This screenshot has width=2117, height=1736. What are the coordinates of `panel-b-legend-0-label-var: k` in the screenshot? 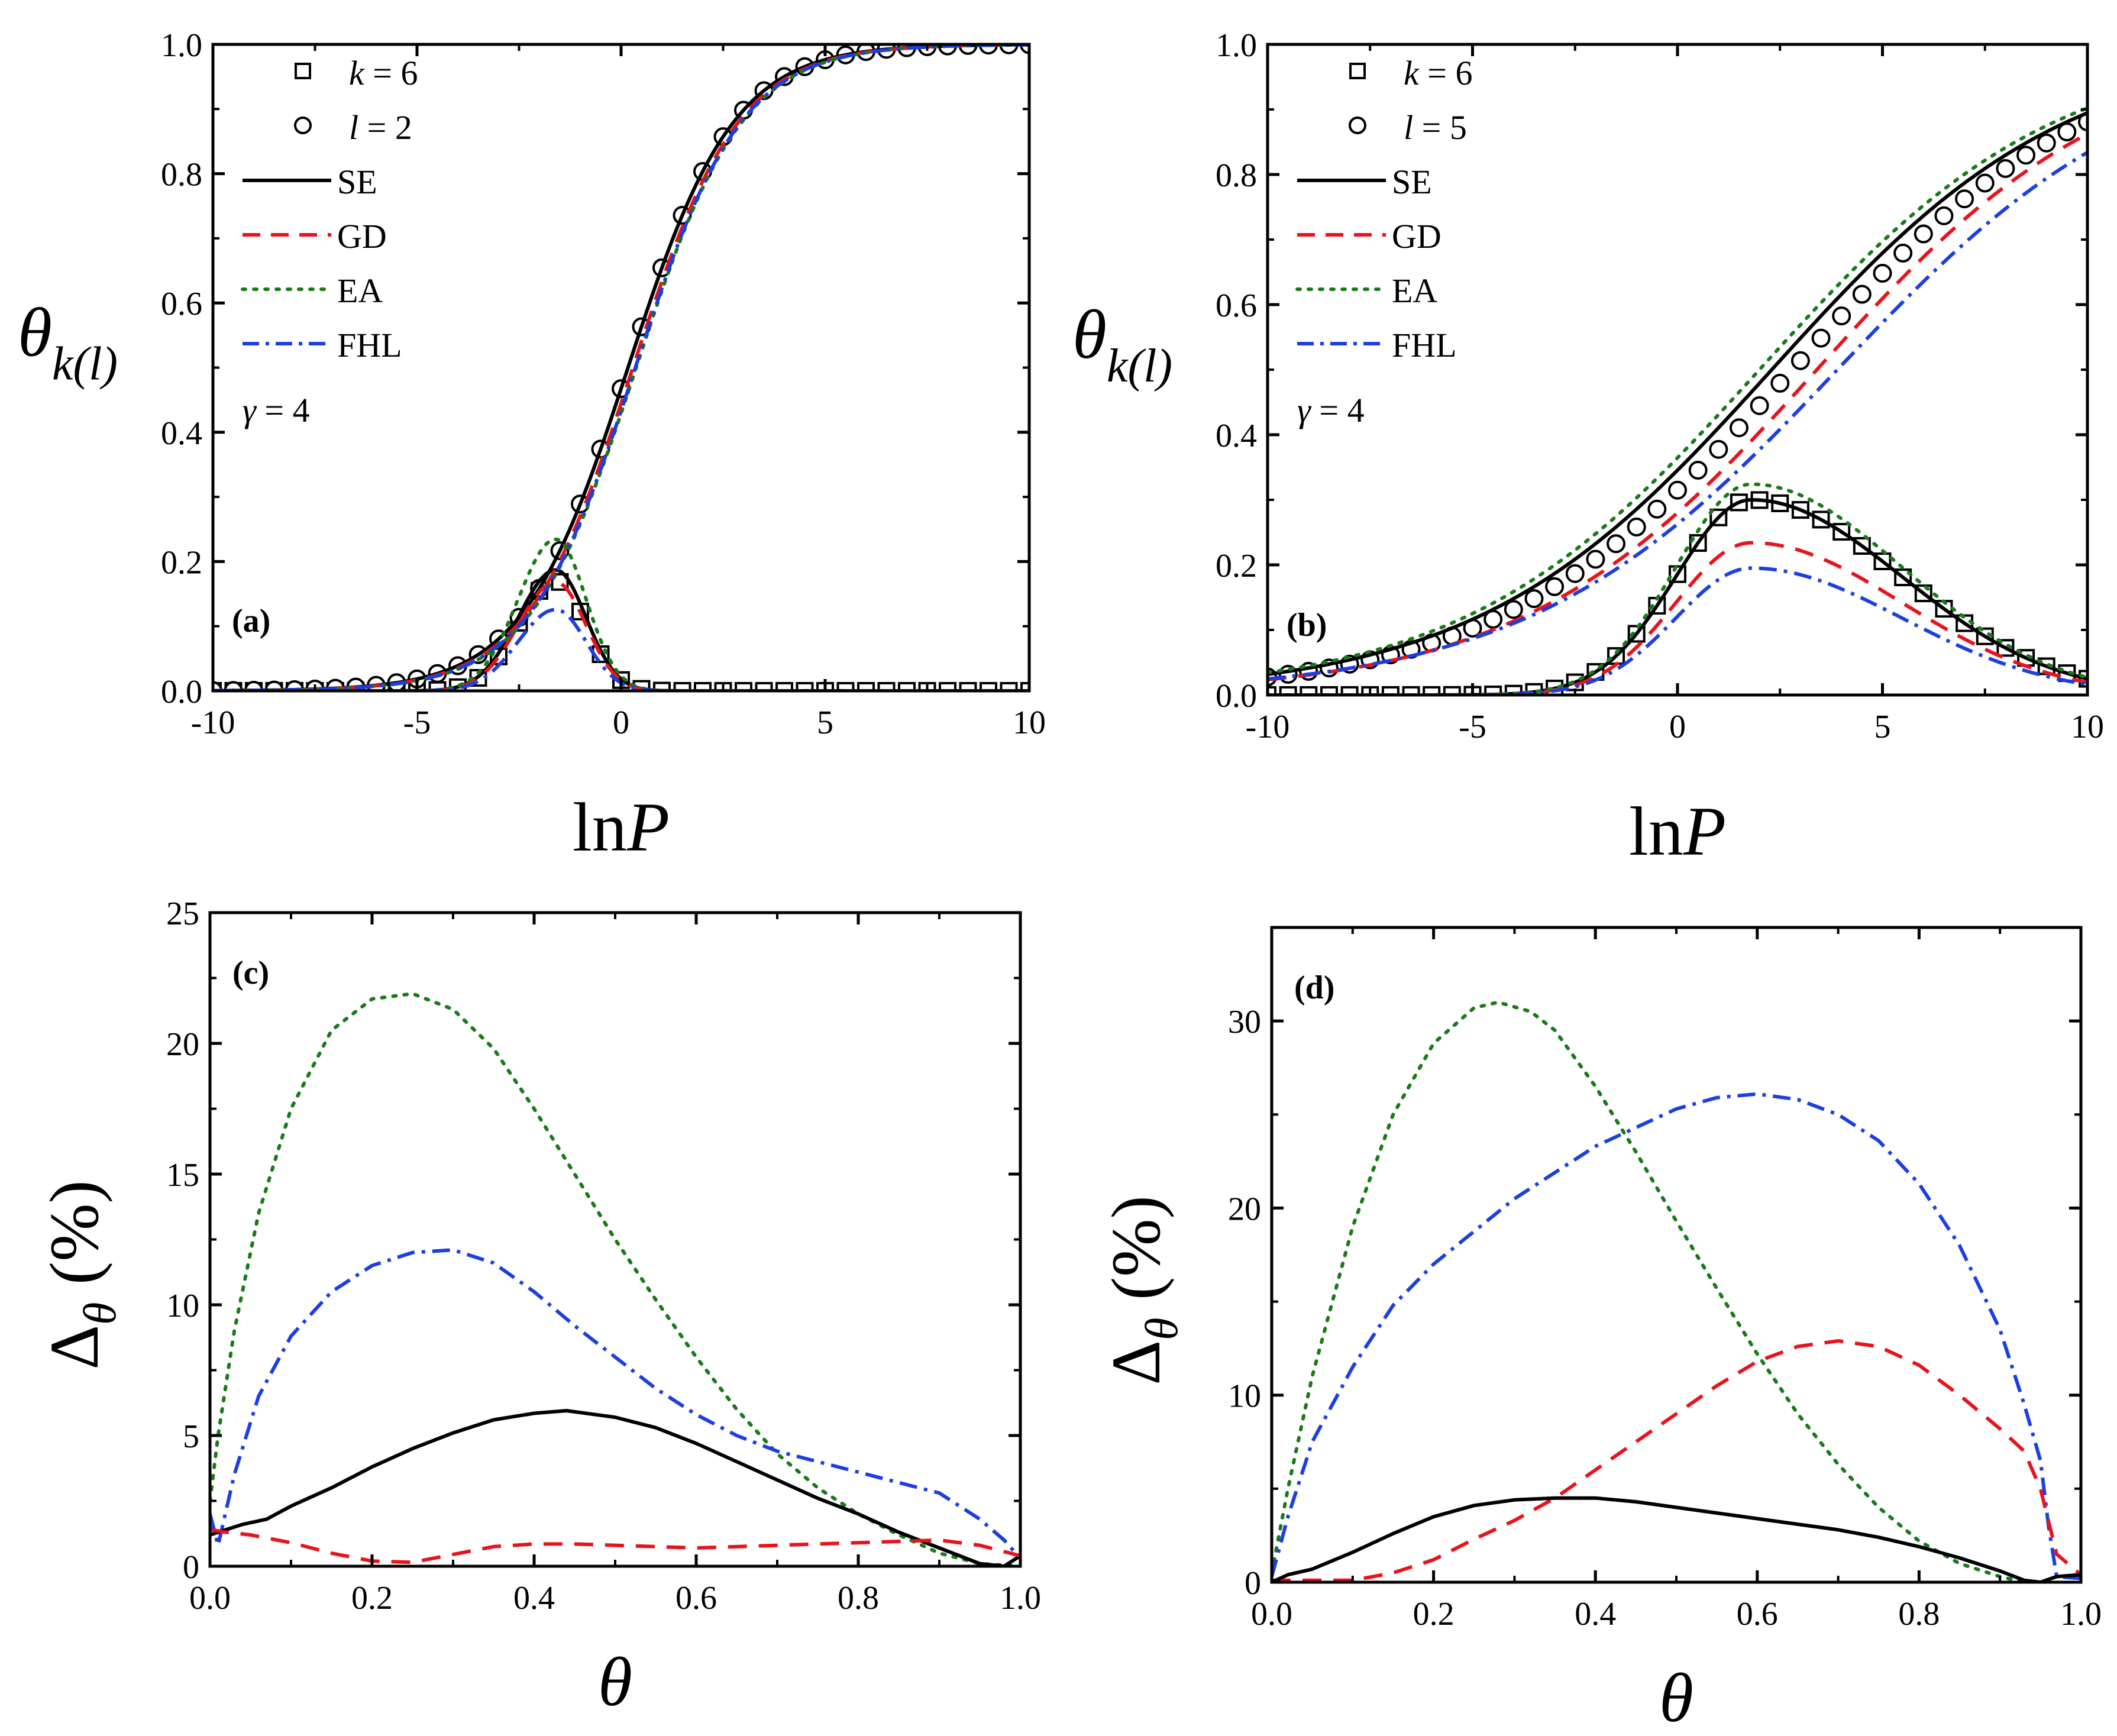 It's located at (1412, 73).